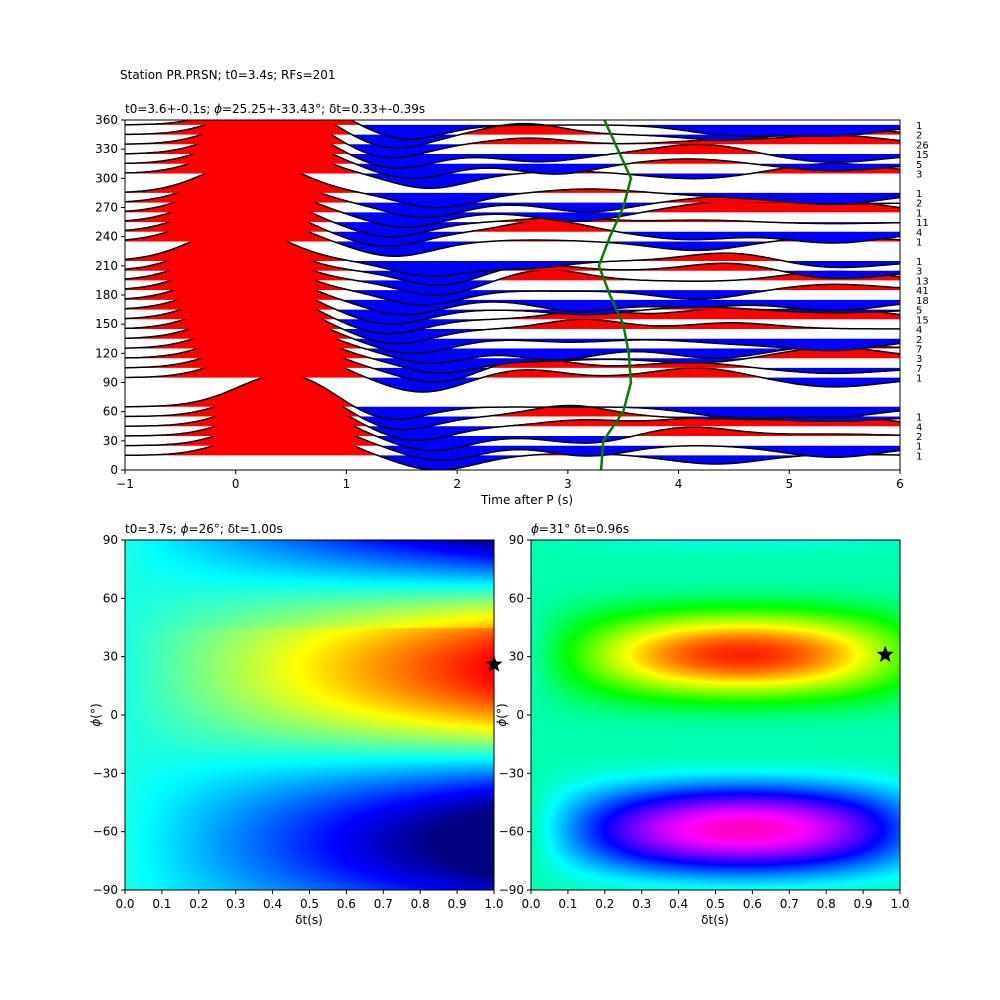  Describe the element at coordinates (309, 715) in the screenshot. I see `grid-left-heatmap` at that location.